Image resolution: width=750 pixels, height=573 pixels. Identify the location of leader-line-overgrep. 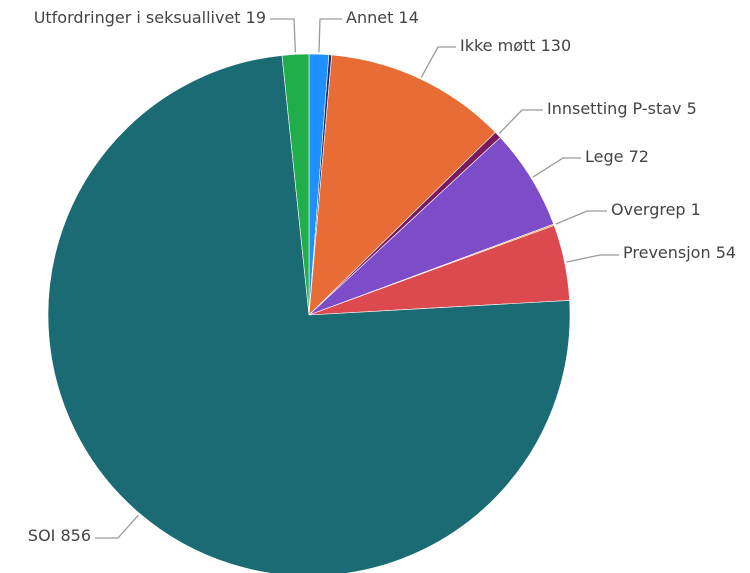
(581, 217).